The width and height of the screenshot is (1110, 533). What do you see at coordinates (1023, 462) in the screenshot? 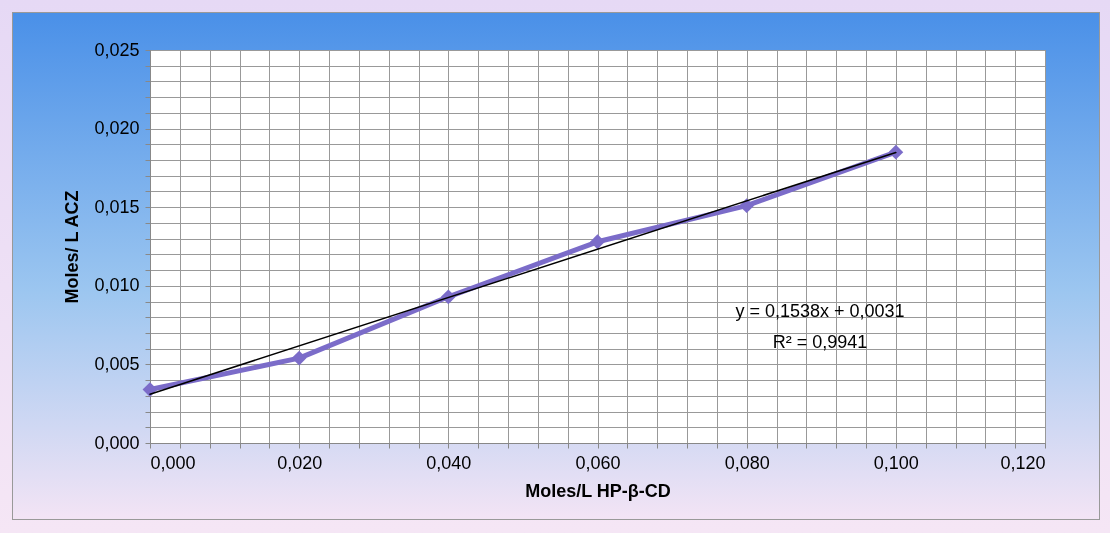
I see `x-tick-label: 0,120` at bounding box center [1023, 462].